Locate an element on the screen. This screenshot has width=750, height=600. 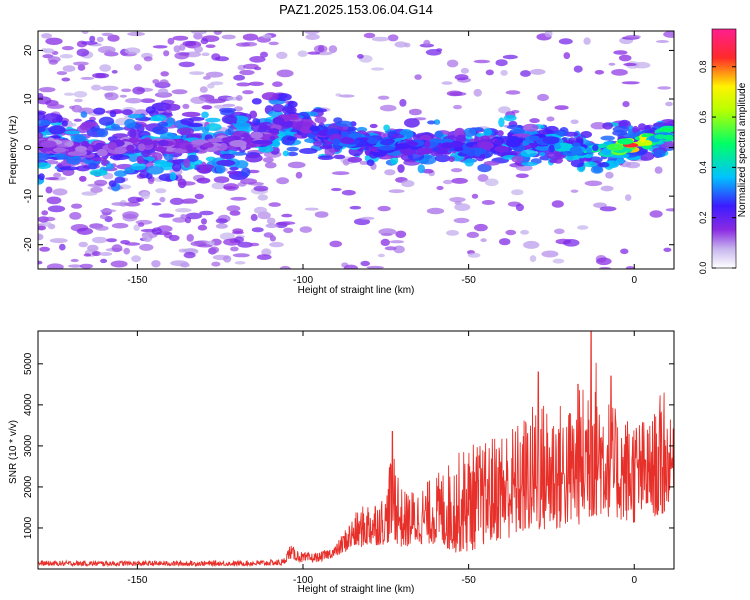
colorbar-gradient is located at coordinates (724, 148).